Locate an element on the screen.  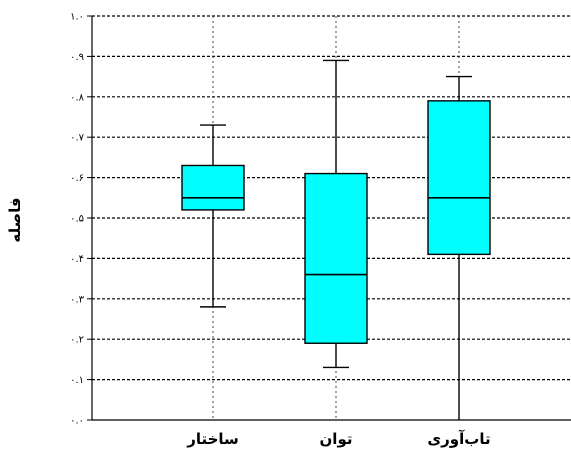
y-tick-label: ۰.۶ is located at coordinates (77, 178).